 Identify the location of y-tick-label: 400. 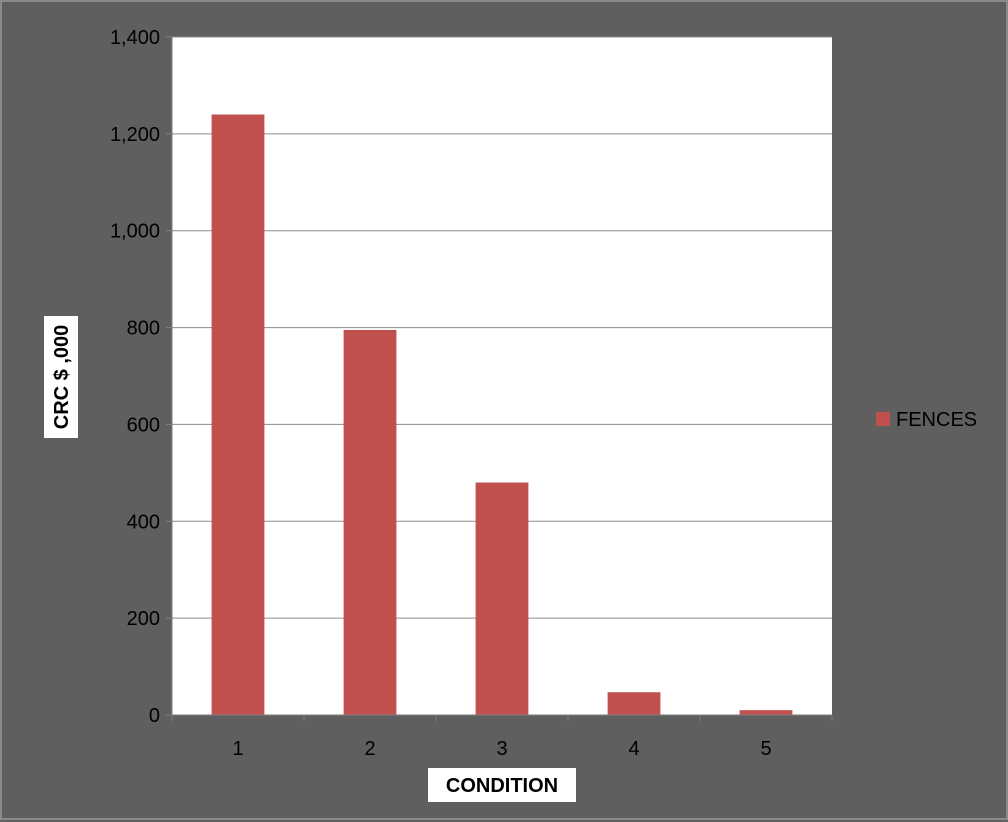
(143, 522).